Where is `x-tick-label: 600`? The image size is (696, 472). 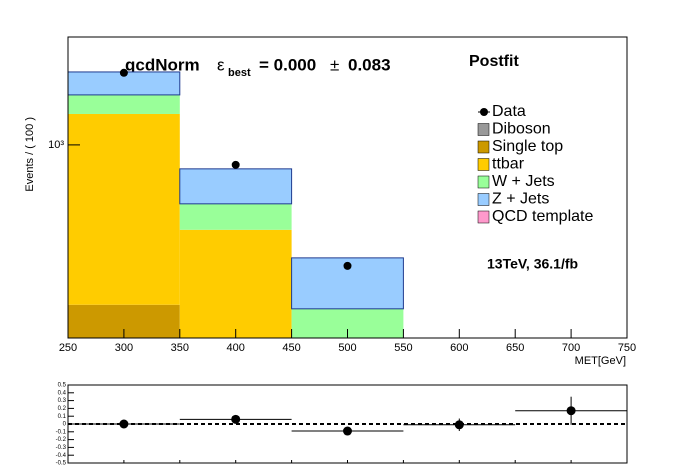
x-tick-label: 600 is located at coordinates (459, 348).